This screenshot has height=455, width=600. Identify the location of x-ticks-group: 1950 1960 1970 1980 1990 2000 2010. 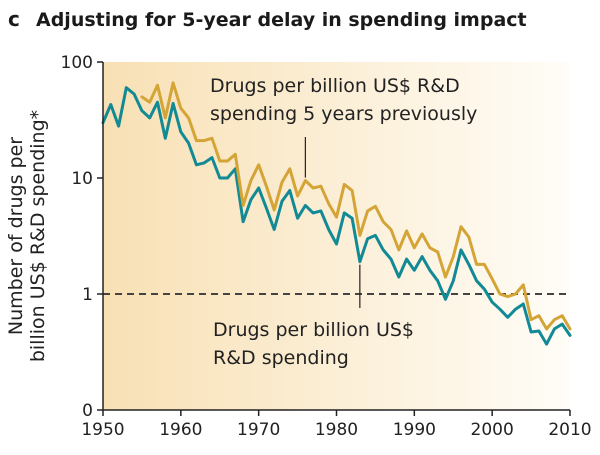
(336, 425).